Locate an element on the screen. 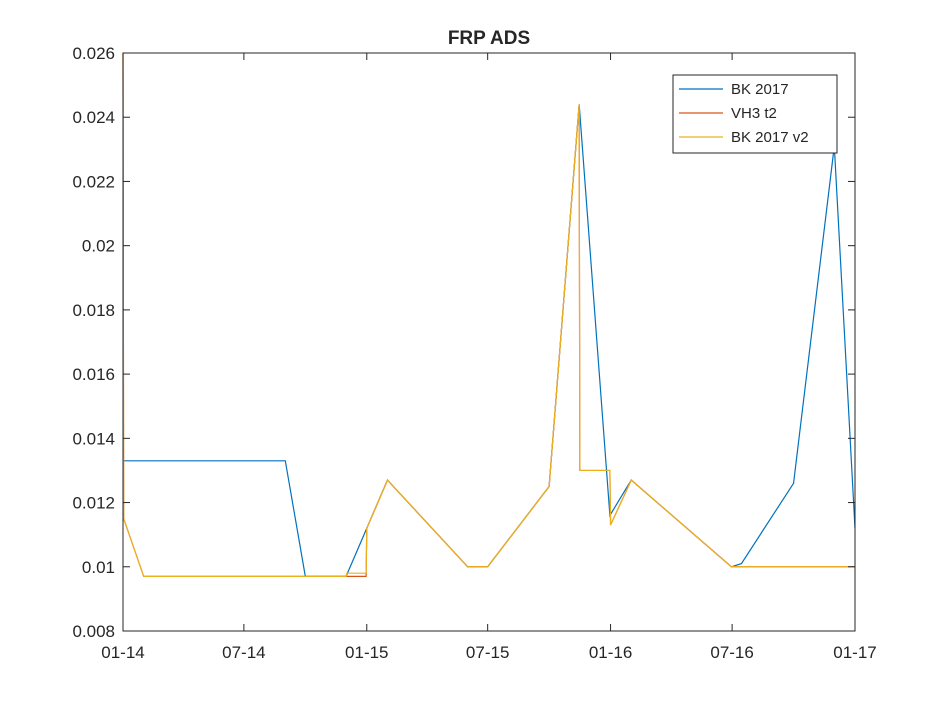 The height and width of the screenshot is (714, 945). x-tick-label: 01-16 is located at coordinates (610, 652).